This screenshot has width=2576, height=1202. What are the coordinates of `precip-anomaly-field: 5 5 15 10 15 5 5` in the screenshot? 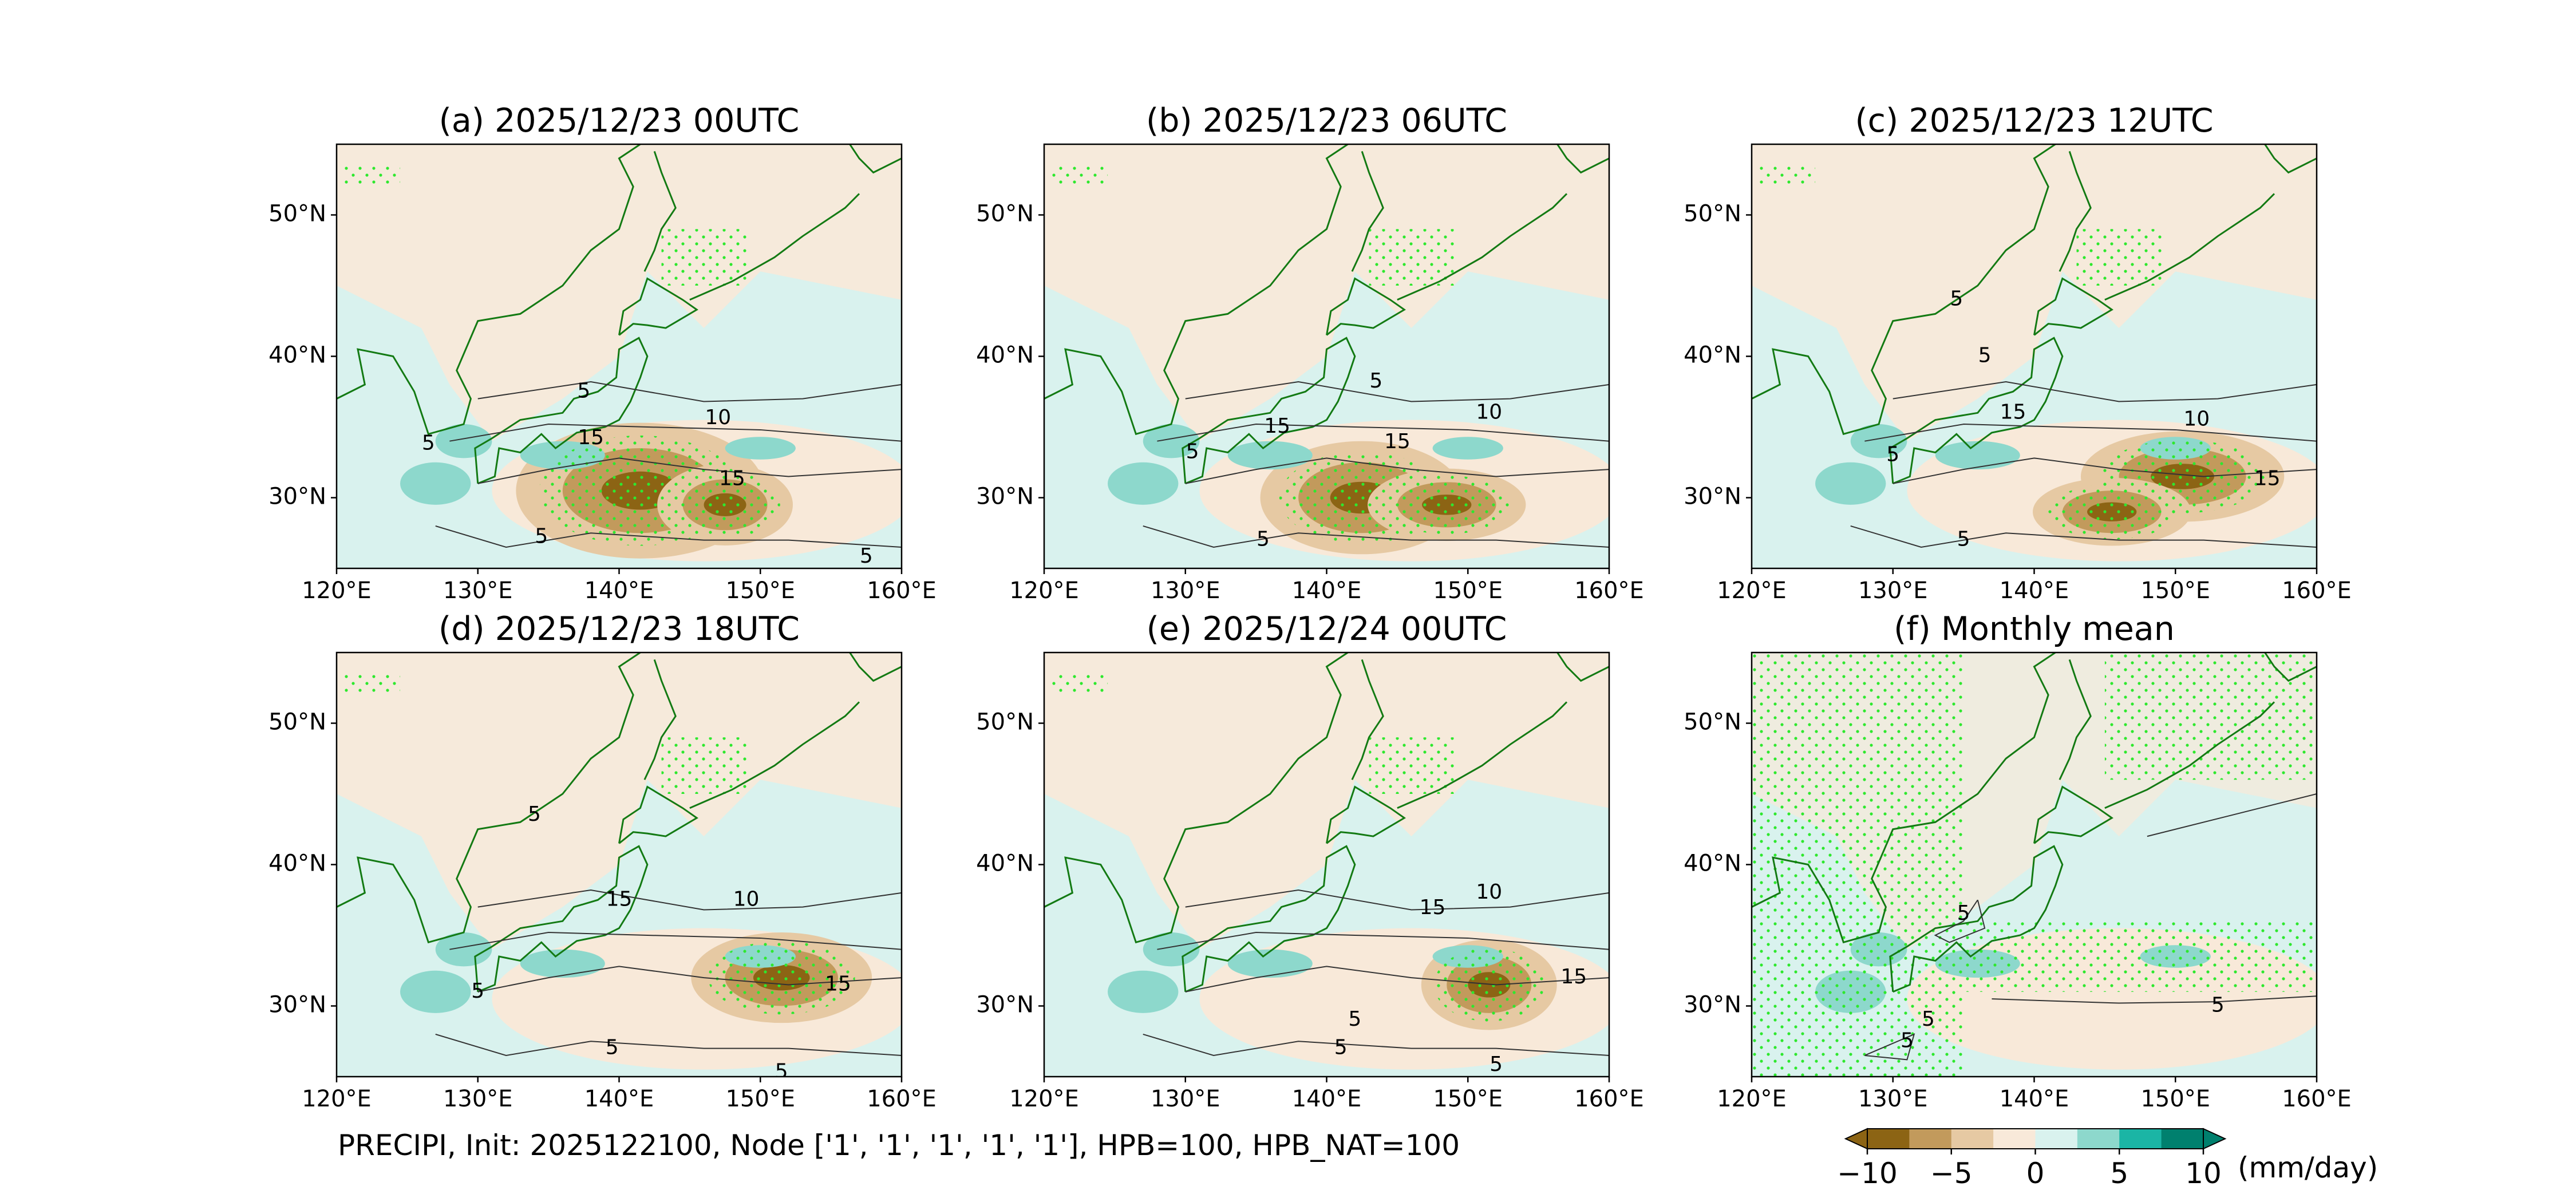 It's located at (2034, 356).